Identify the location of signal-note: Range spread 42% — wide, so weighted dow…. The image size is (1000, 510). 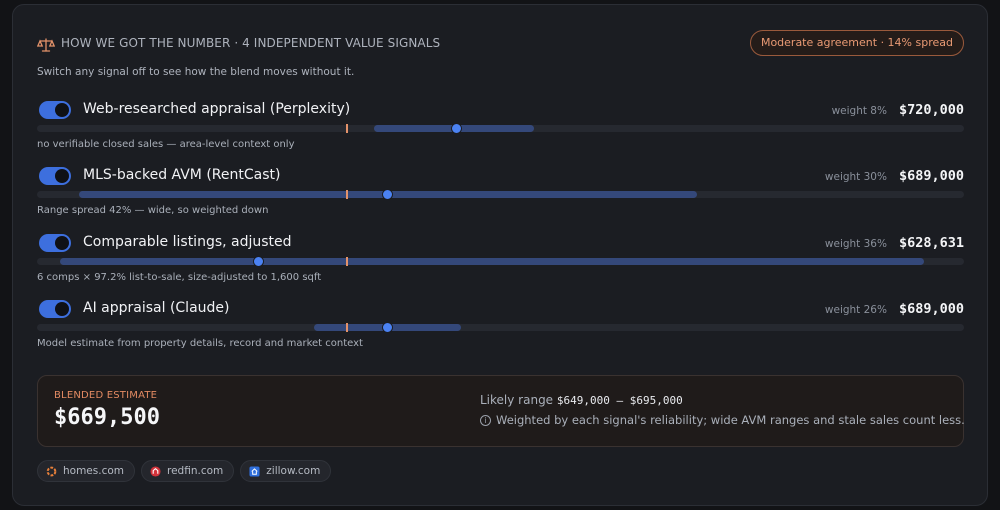
(153, 210).